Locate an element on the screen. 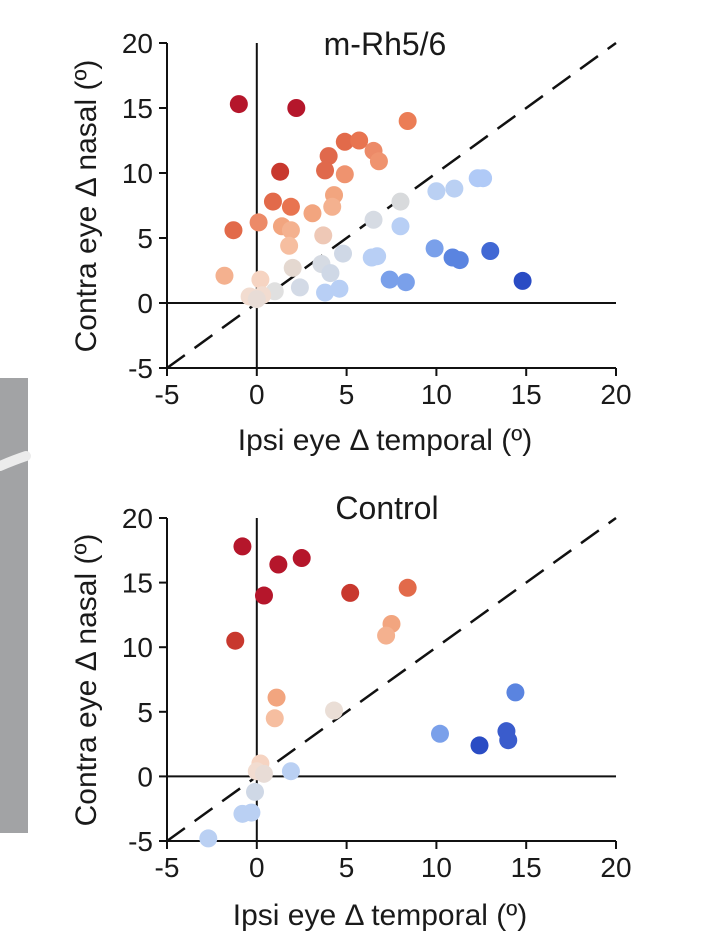 Image resolution: width=723 pixels, height=942 pixels. chart-title: Control is located at coordinates (386, 508).